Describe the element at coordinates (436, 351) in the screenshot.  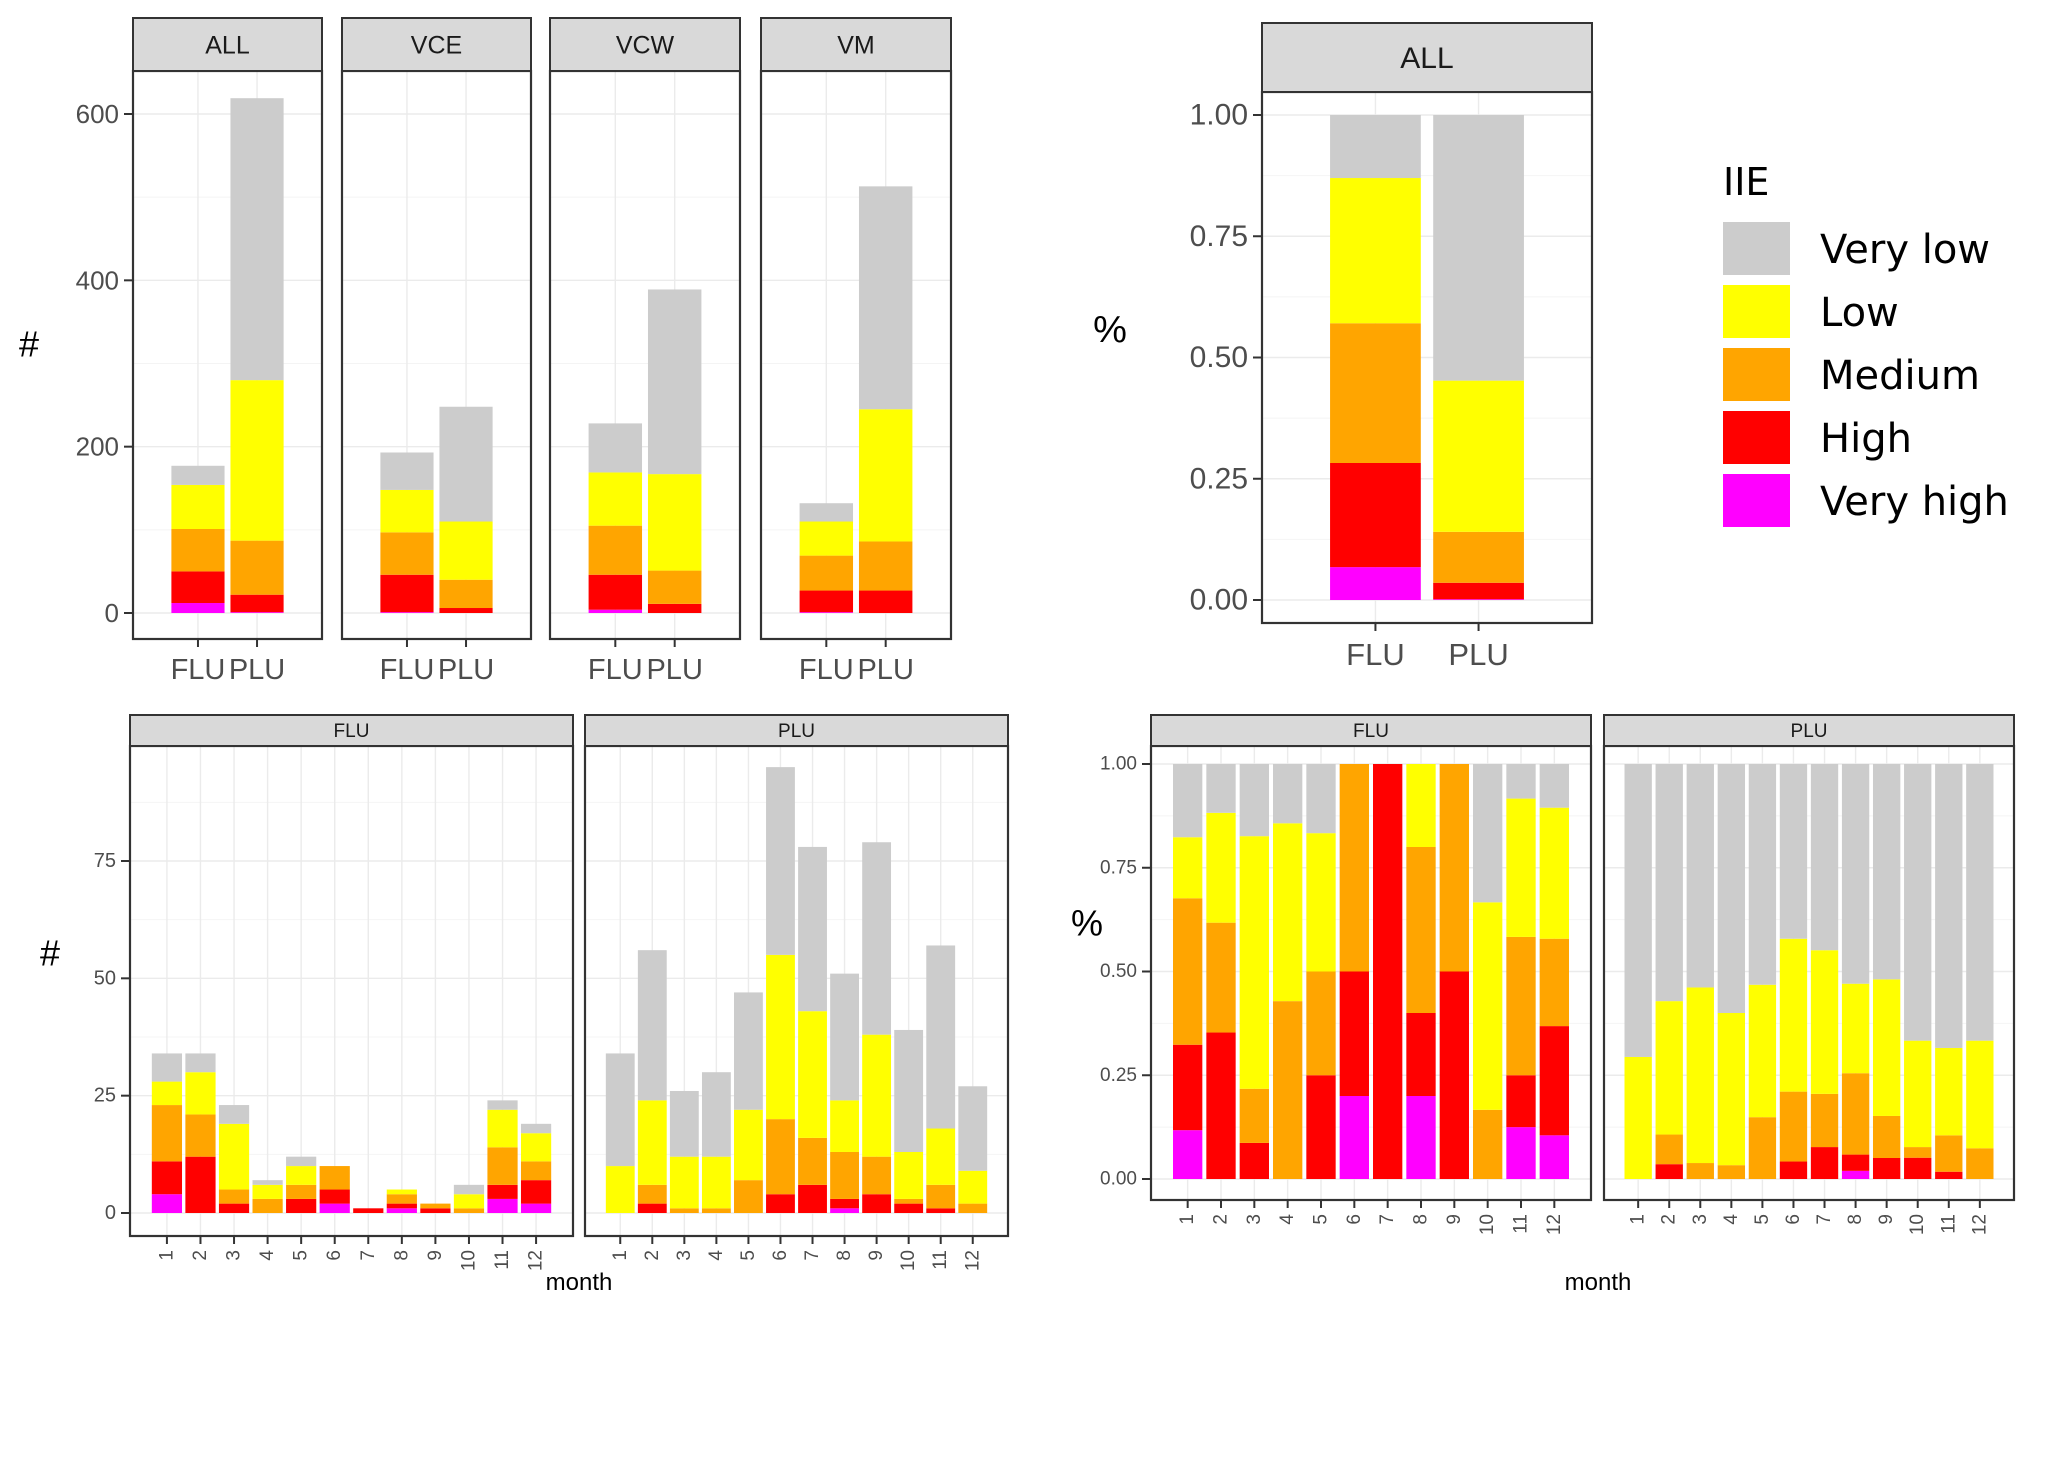
I see `facet-panel: VCE FLU PLU` at that location.